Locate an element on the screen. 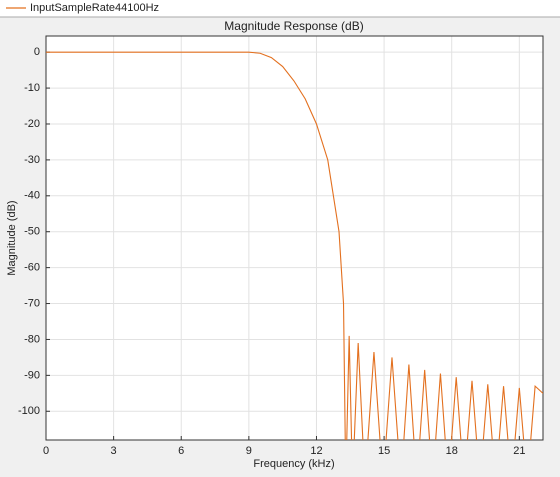  y-tick-label: -40 is located at coordinates (32, 196).